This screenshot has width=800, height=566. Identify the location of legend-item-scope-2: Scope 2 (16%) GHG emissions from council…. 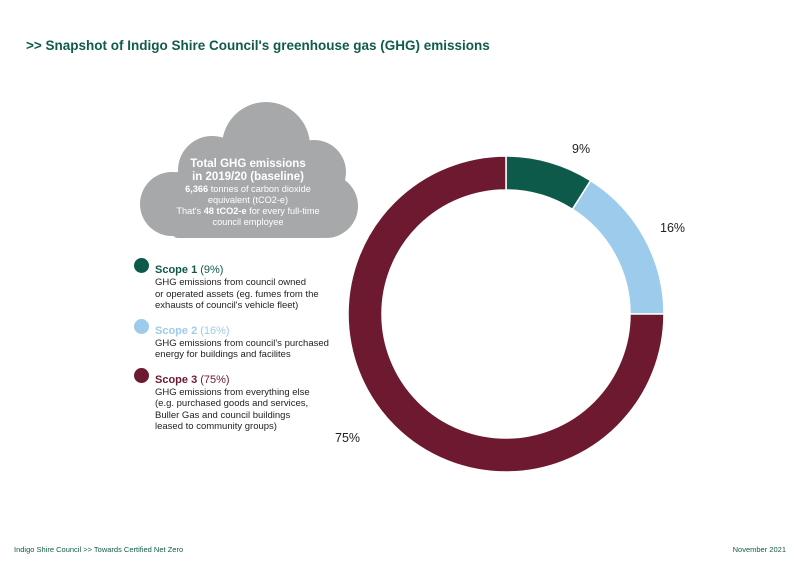
(239, 339).